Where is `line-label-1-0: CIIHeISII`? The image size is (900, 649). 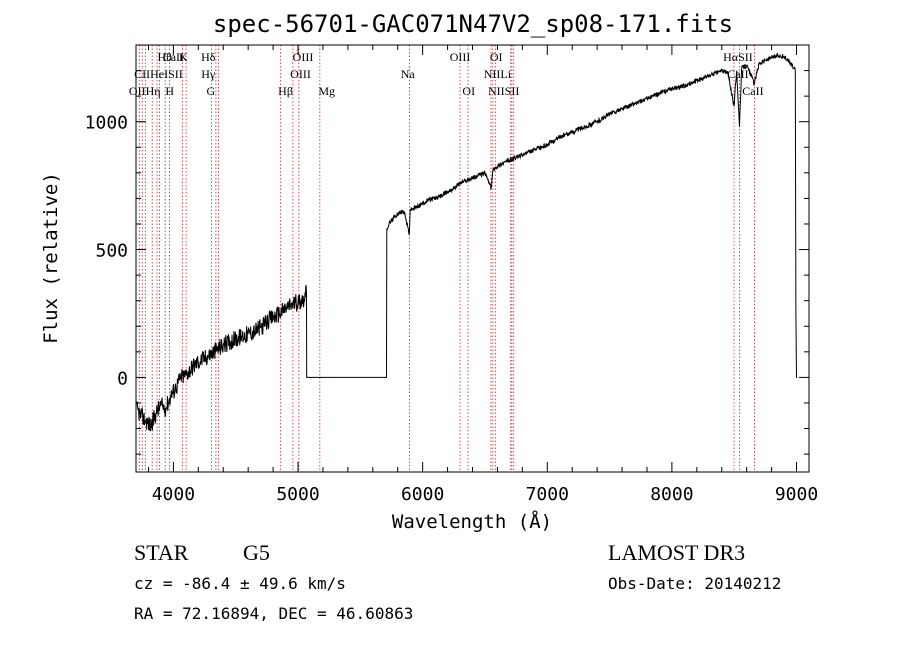
line-label-1-0: CIIHeISII is located at coordinates (158, 74).